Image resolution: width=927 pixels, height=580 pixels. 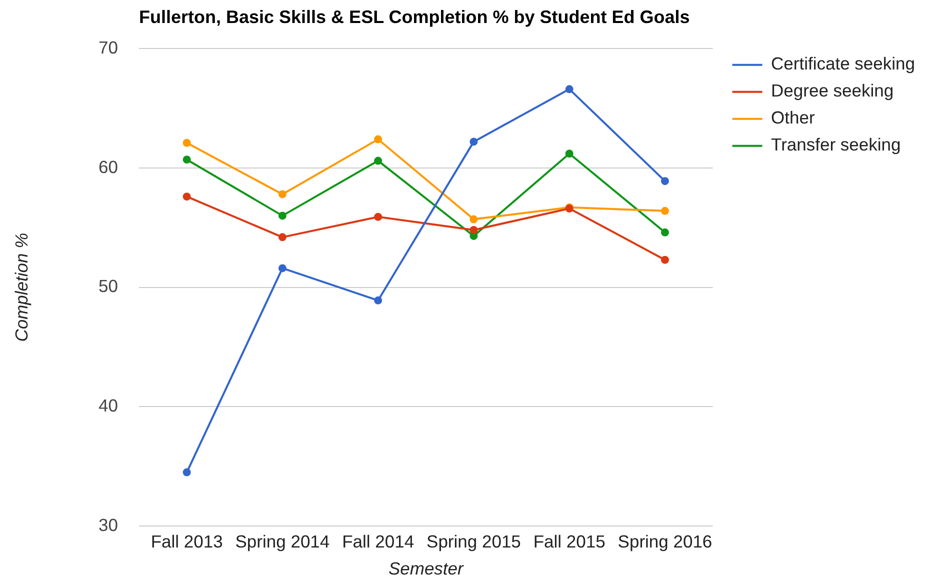 I want to click on y-tick-label: 50, so click(x=108, y=286).